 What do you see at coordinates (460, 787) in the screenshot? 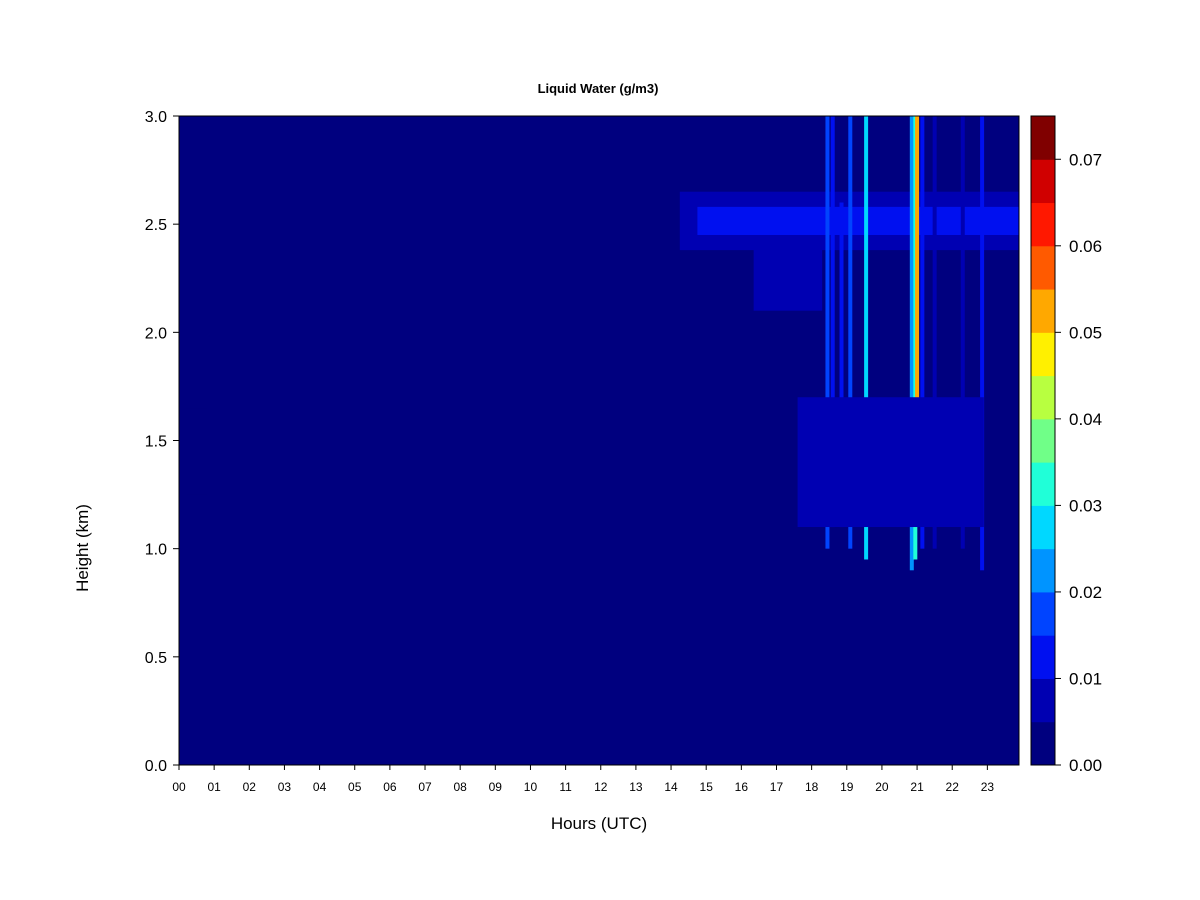
I see `x-tick-label: 08` at bounding box center [460, 787].